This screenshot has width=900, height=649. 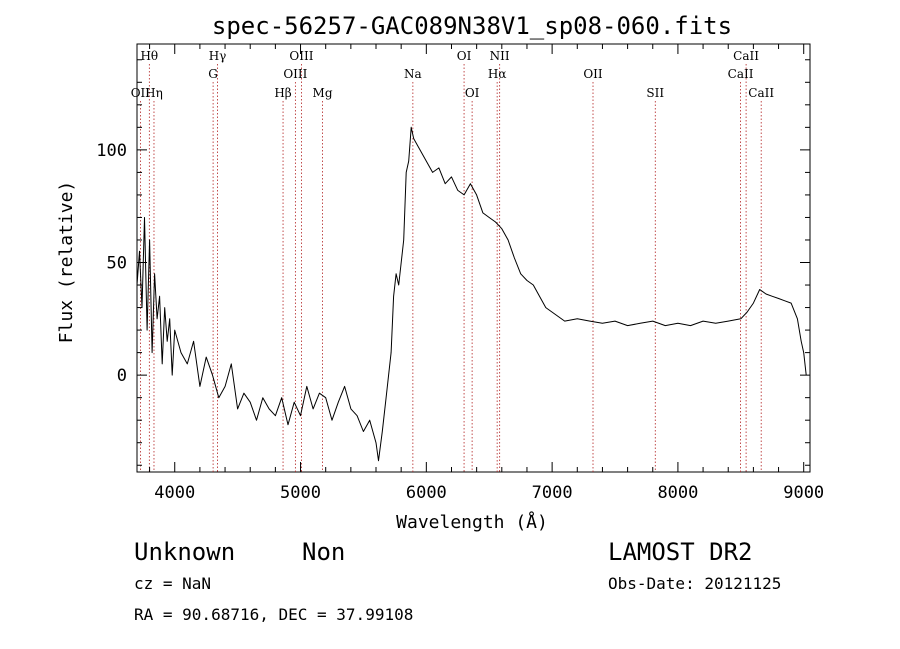 I want to click on object-subclass: Non, so click(x=324, y=552).